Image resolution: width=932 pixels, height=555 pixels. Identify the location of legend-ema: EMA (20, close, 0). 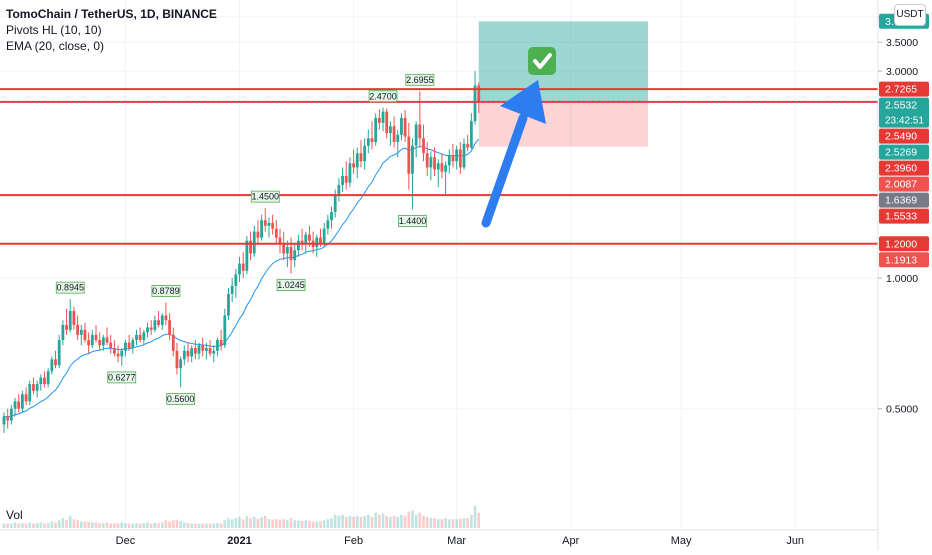
(55, 46).